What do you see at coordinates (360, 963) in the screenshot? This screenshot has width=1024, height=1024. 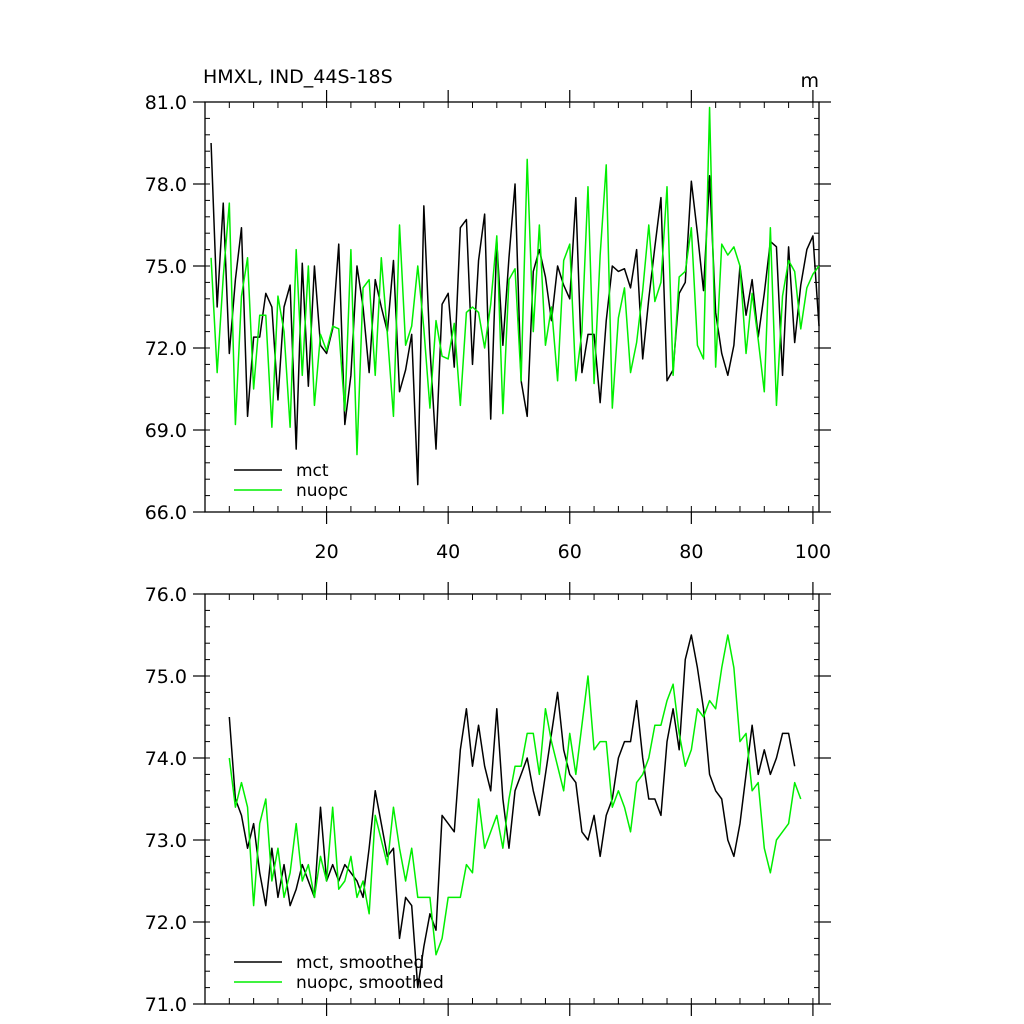 I see `legend-label-mct-smoothed: mct, smoothed` at bounding box center [360, 963].